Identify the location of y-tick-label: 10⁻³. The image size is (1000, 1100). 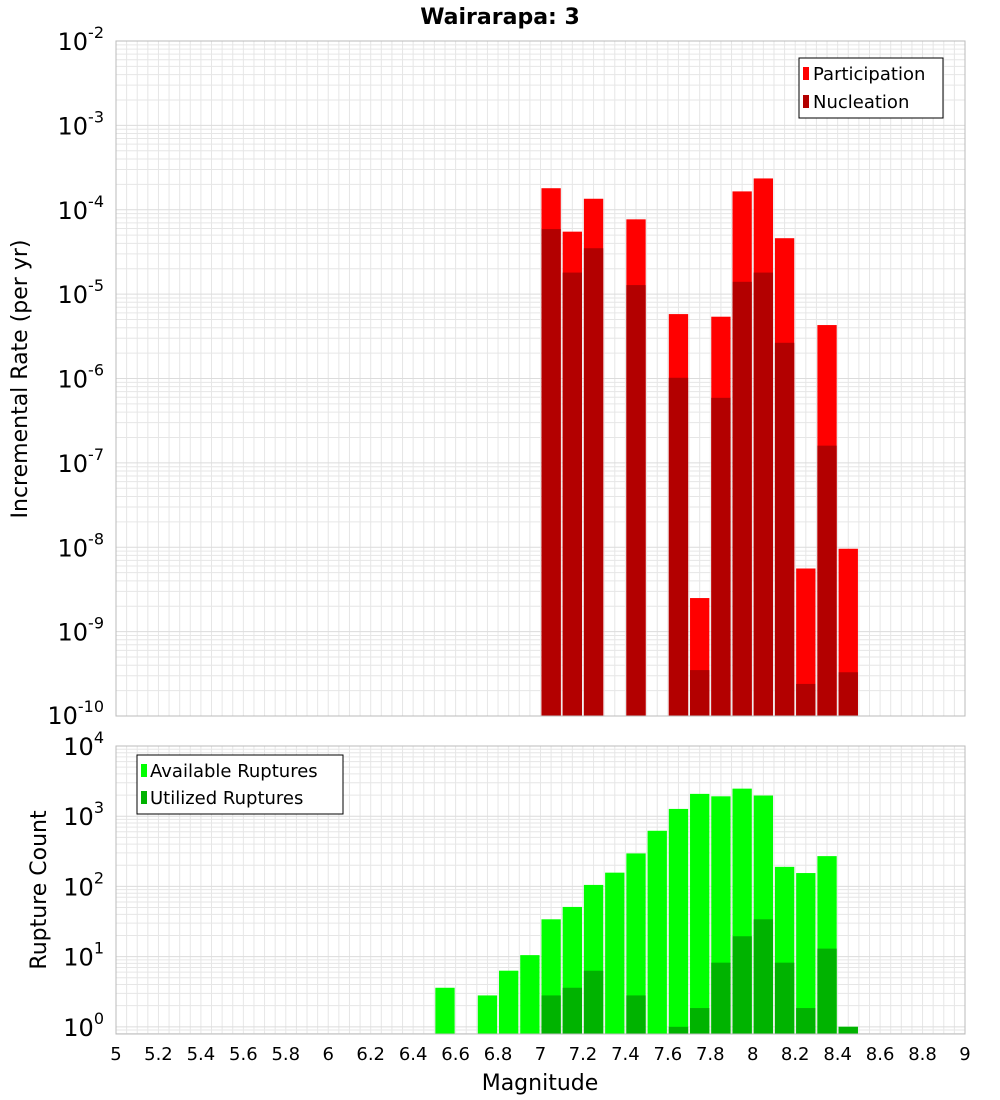
(81, 123).